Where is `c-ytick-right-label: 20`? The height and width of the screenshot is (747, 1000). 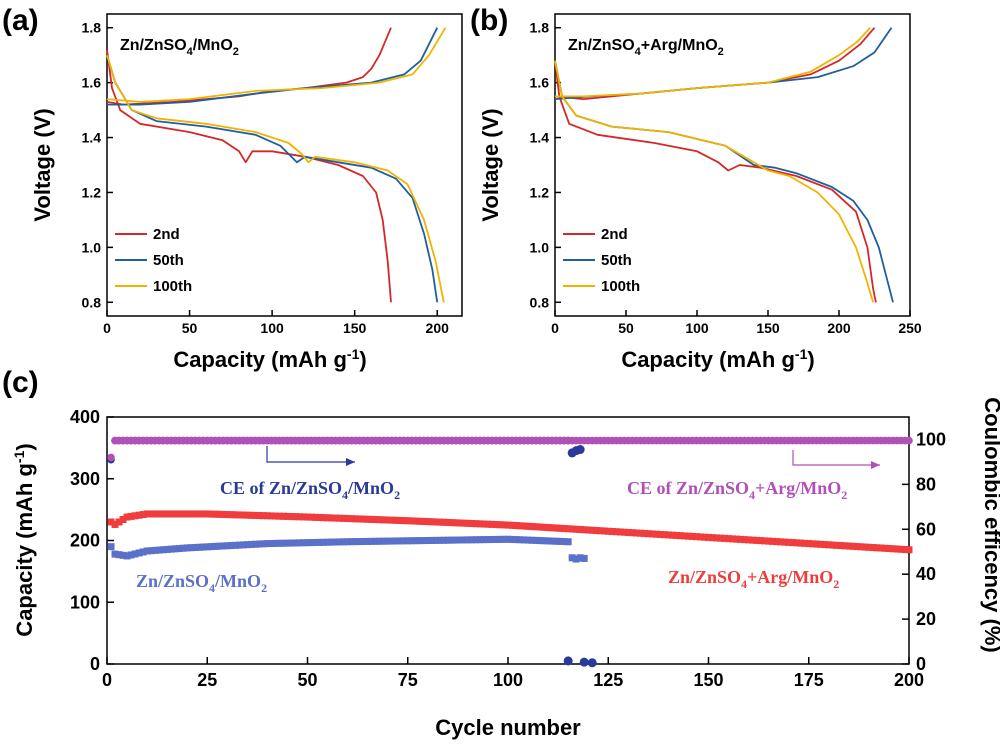
c-ytick-right-label: 20 is located at coordinates (926, 619).